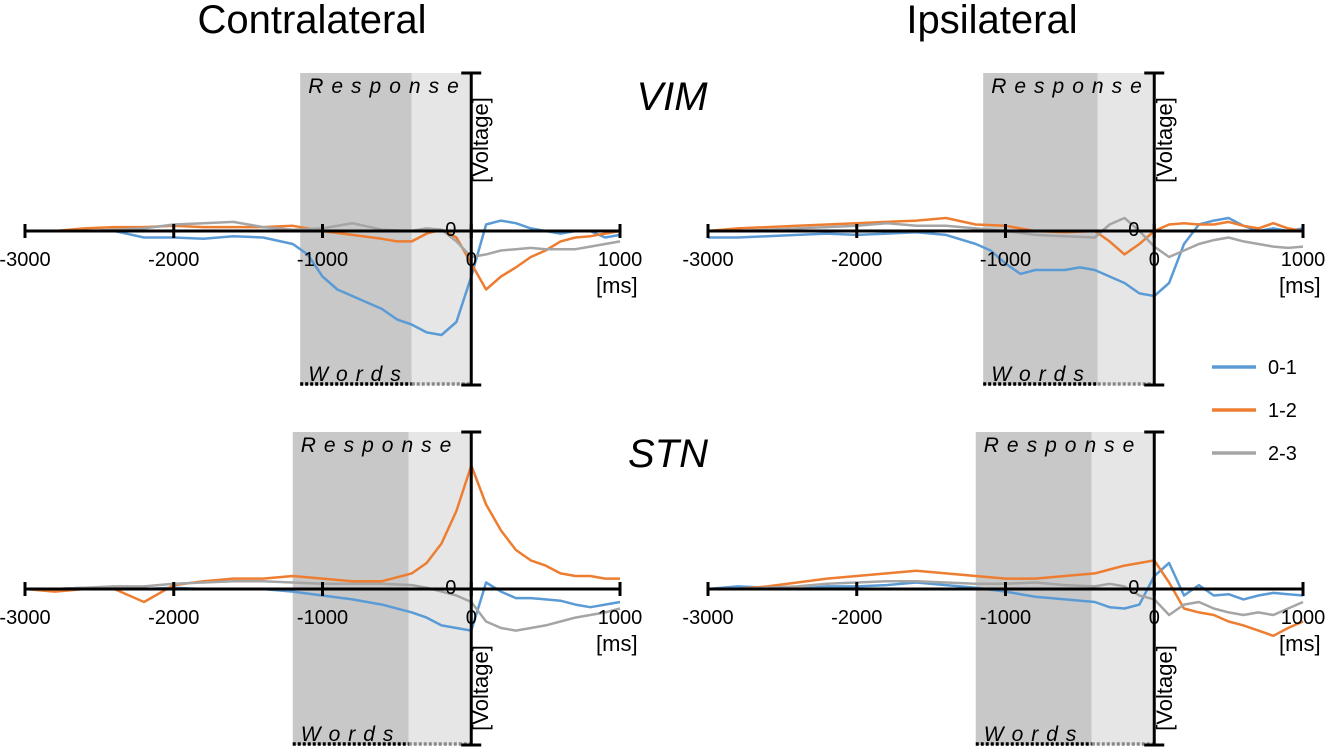 This screenshot has width=1328, height=749. Describe the element at coordinates (672, 97) in the screenshot. I see `row-title-vim: VIM` at that location.